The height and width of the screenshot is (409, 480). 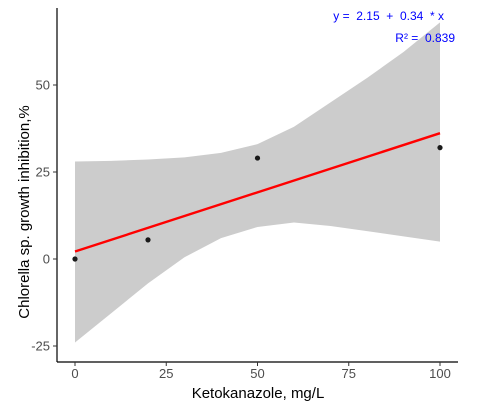 What do you see at coordinates (425, 38) in the screenshot?
I see `r-squared-label: R² = 0.839` at bounding box center [425, 38].